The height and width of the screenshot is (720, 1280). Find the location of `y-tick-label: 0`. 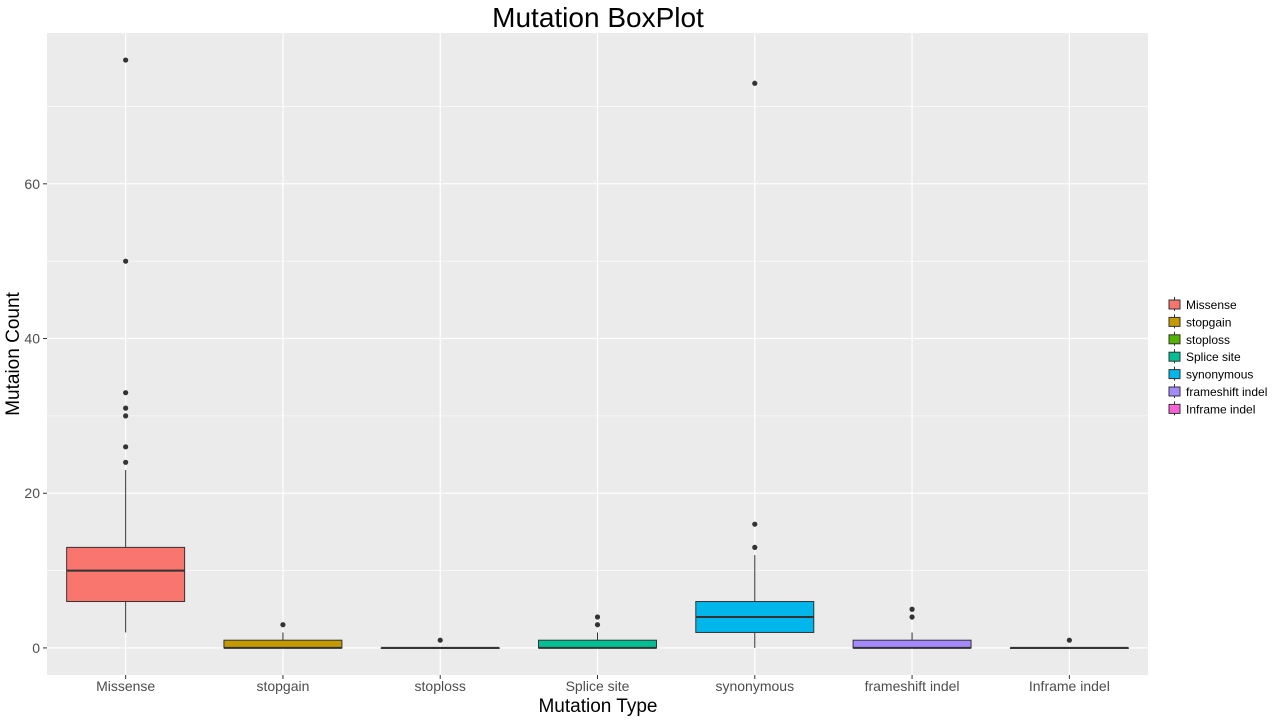

y-tick-label: 0 is located at coordinates (36, 648).